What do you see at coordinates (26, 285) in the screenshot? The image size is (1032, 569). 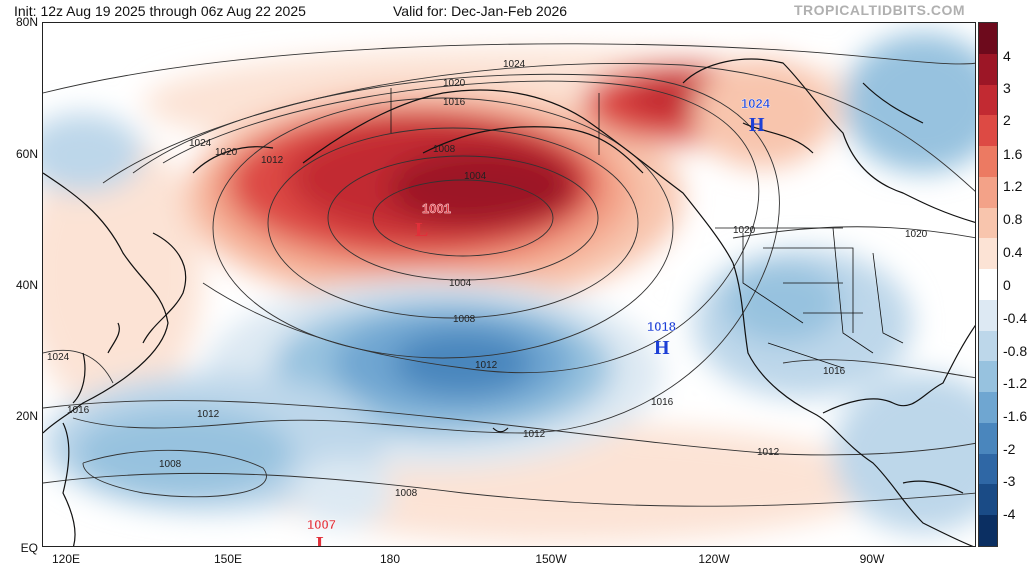 I see `lat-label-40n: 40N` at bounding box center [26, 285].